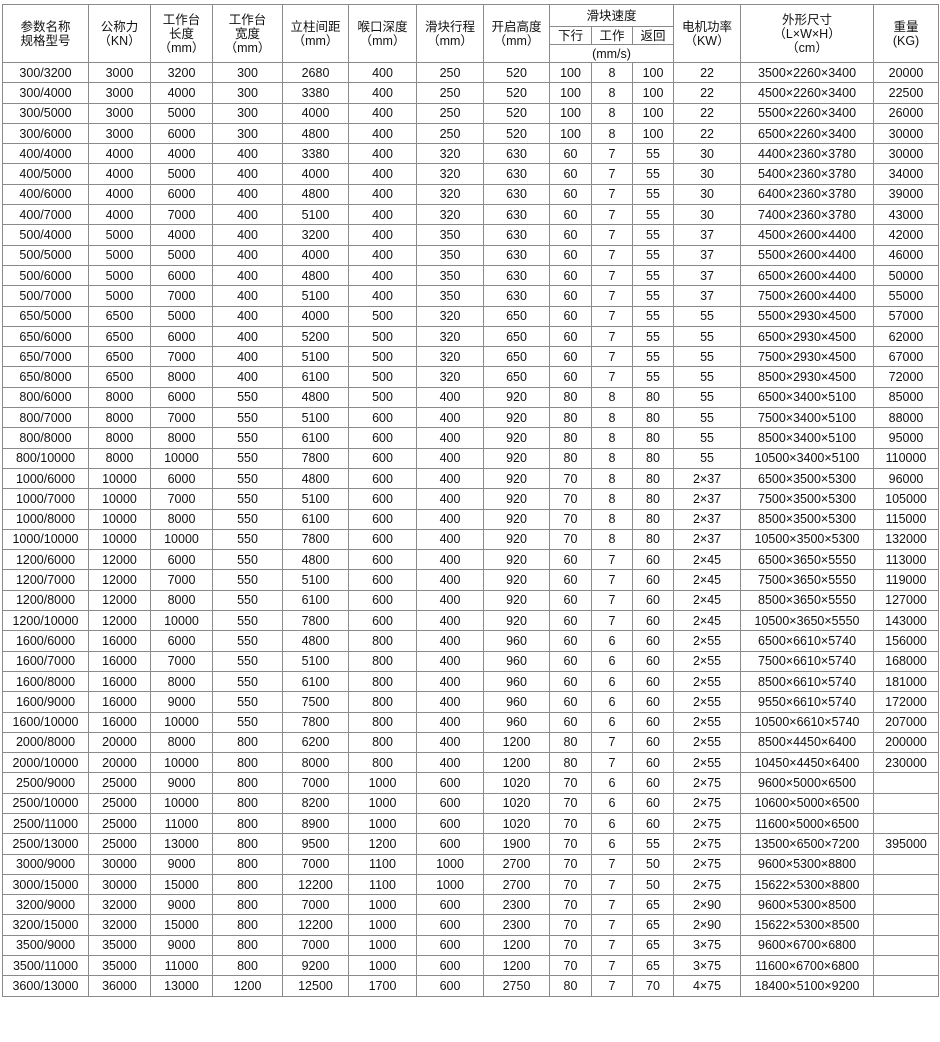 The height and width of the screenshot is (1042, 940). I want to click on cell-weight: 57000, so click(906, 316).